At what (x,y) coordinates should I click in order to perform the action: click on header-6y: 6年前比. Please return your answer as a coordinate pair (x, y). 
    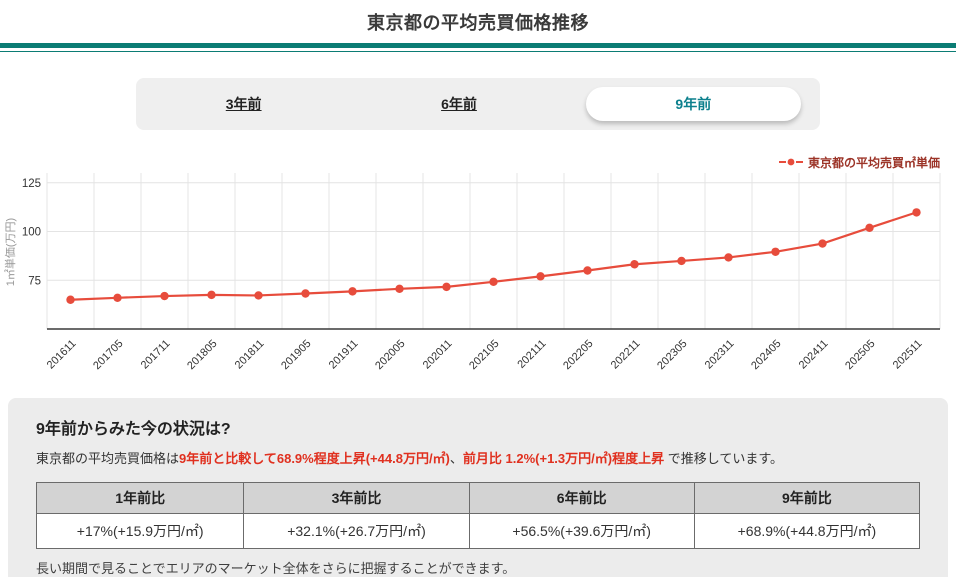
    Looking at the image, I should click on (581, 497).